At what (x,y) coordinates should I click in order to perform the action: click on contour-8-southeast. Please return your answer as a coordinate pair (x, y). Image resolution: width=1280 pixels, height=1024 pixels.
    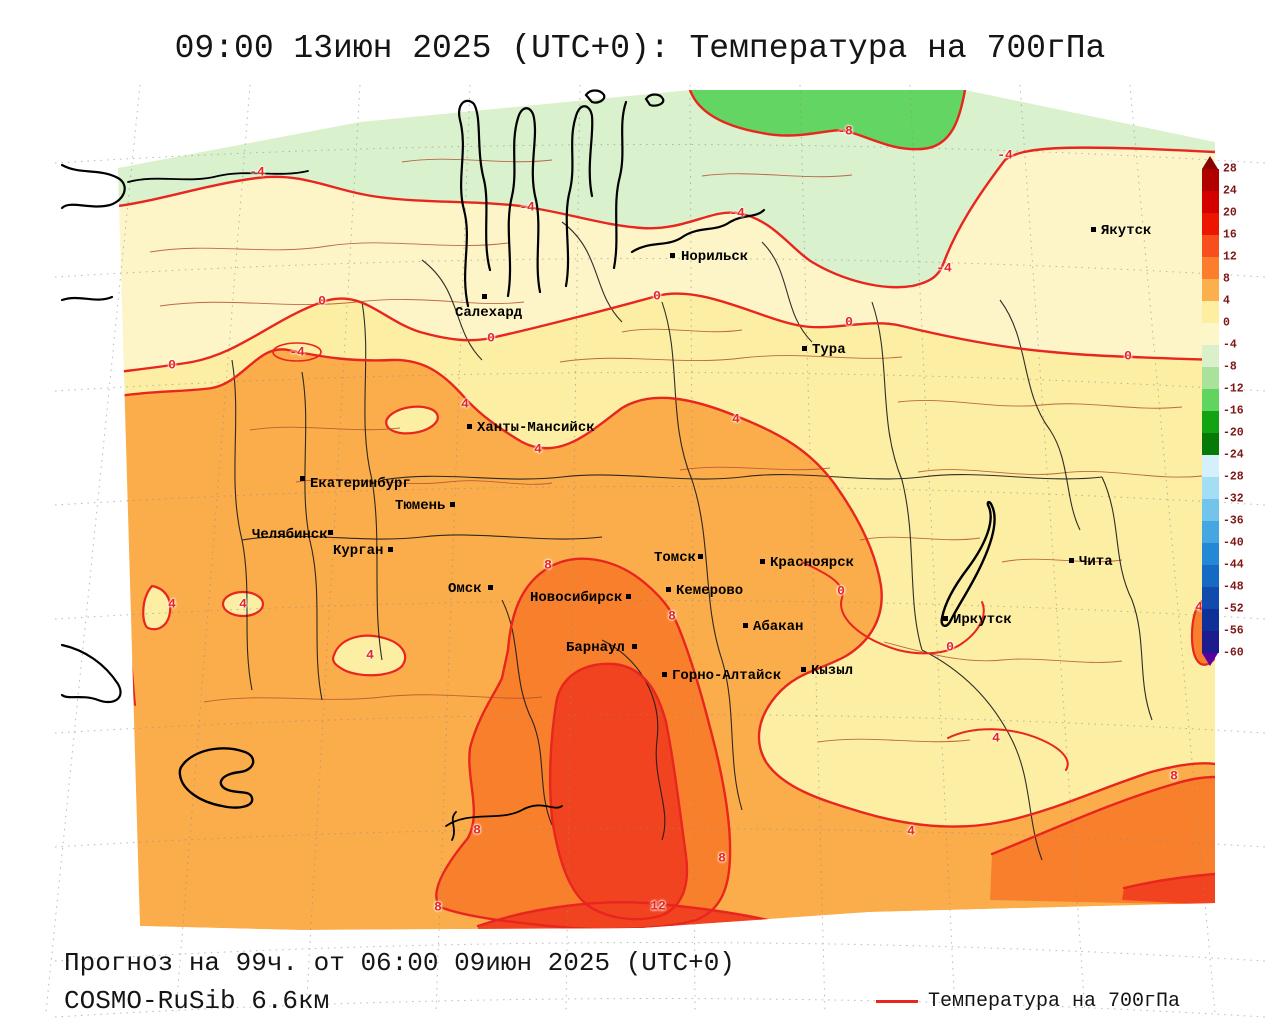
    Looking at the image, I should click on (1102, 815).